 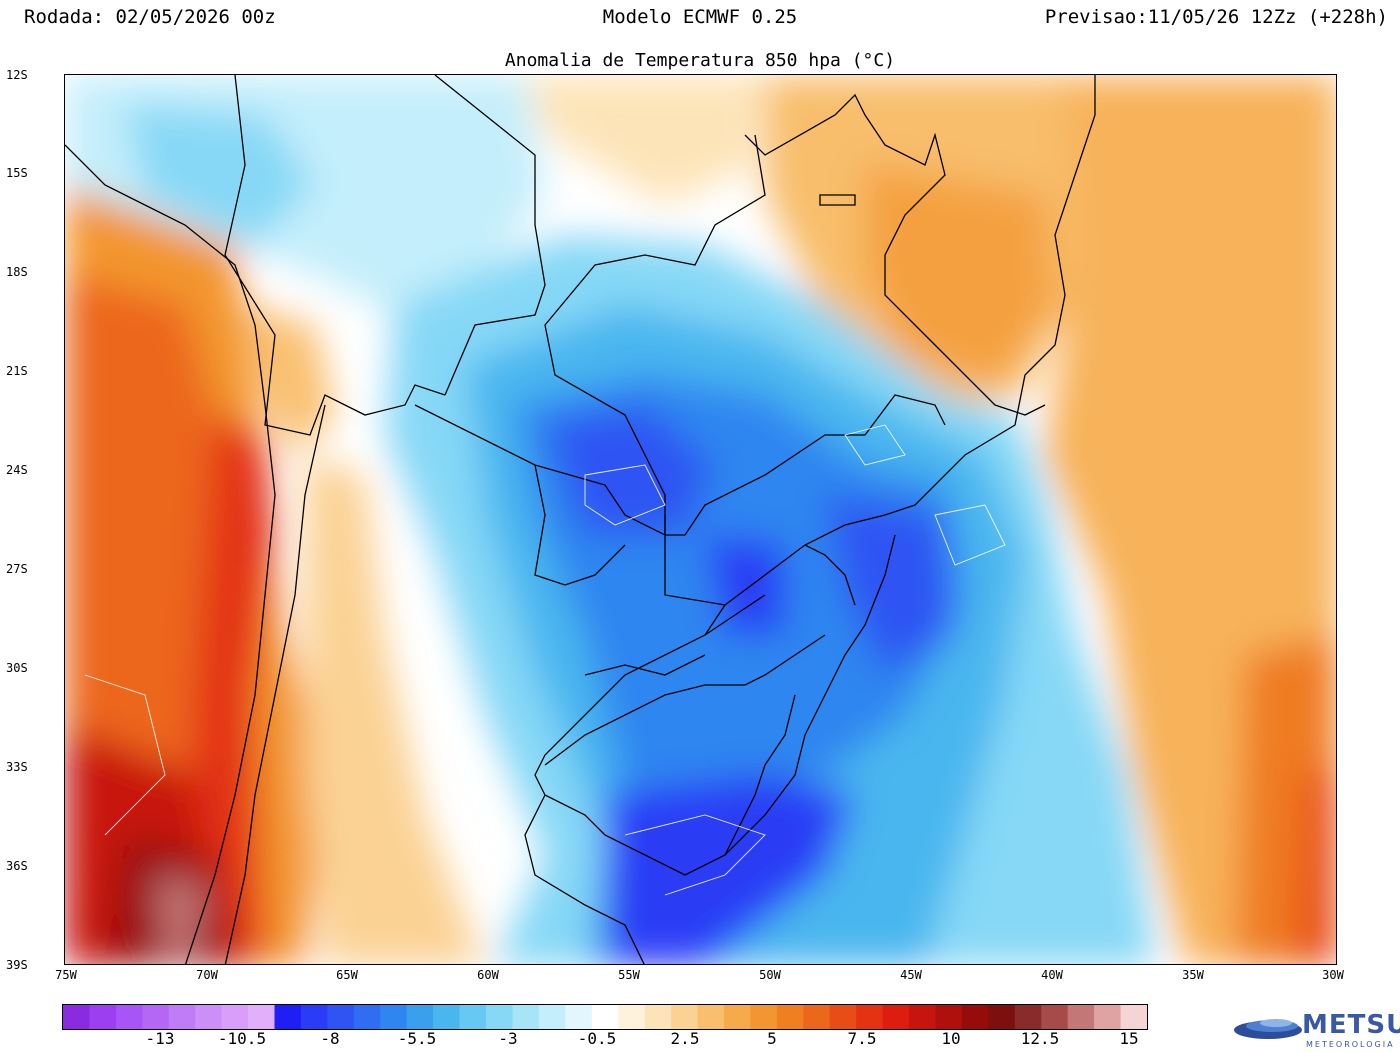 I want to click on colorbar-label: -0.5, so click(x=597, y=1038).